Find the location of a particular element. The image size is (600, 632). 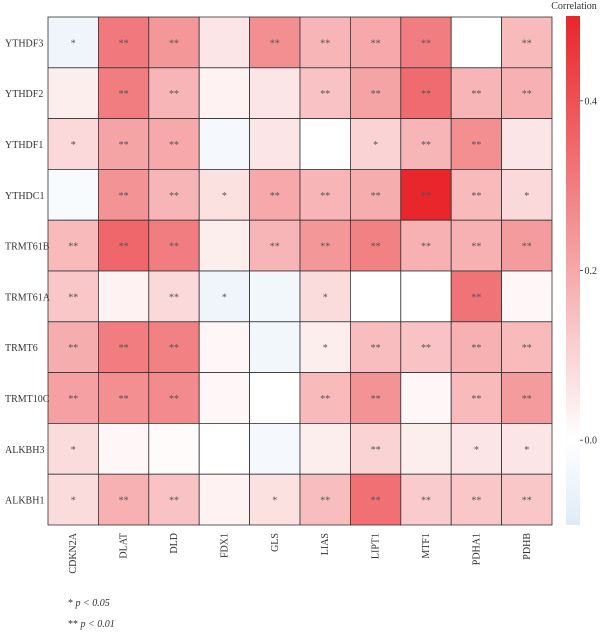

heatmap-cell-alkbh3-dlat is located at coordinates (124, 448).